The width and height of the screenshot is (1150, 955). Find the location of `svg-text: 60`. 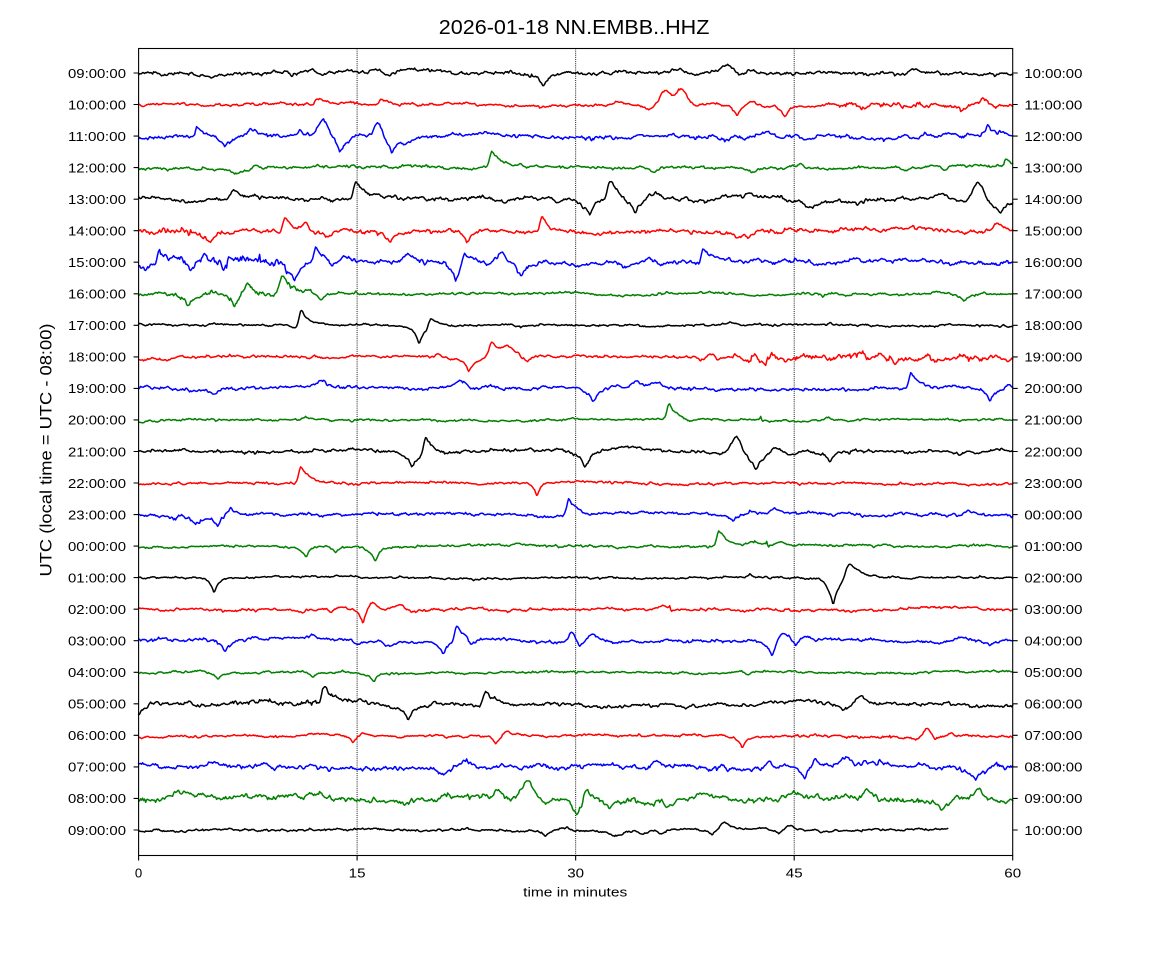

svg-text: 60 is located at coordinates (1012, 872).